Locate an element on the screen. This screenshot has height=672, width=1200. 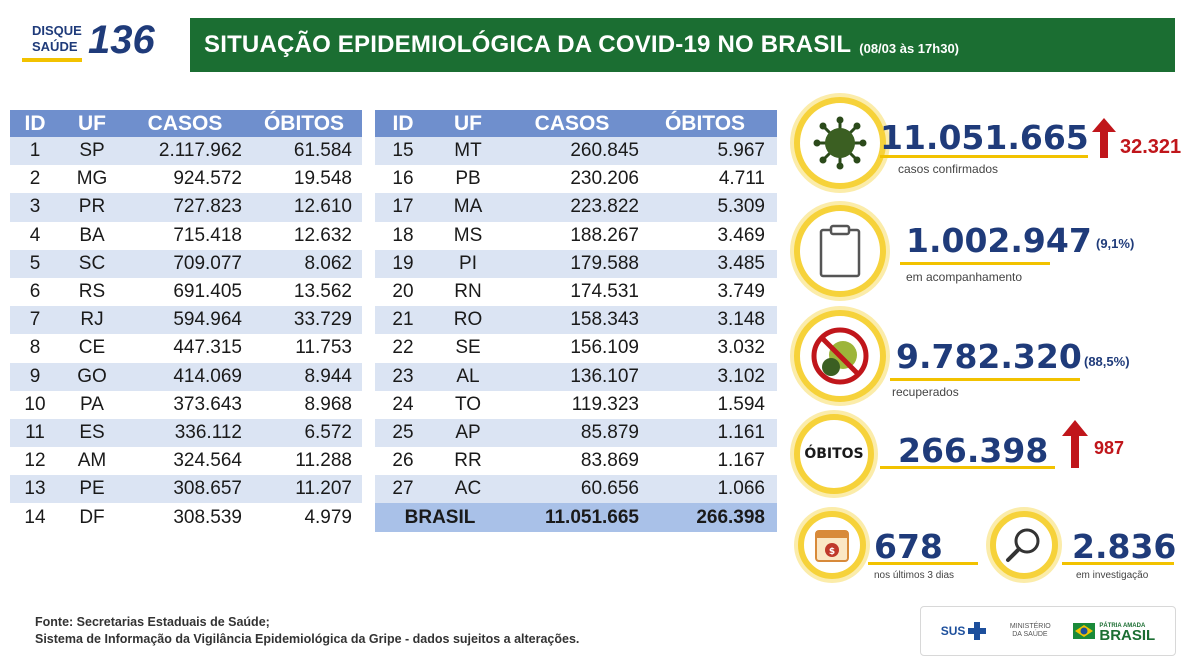
cell-casos: 188.267 is located at coordinates (604, 235).